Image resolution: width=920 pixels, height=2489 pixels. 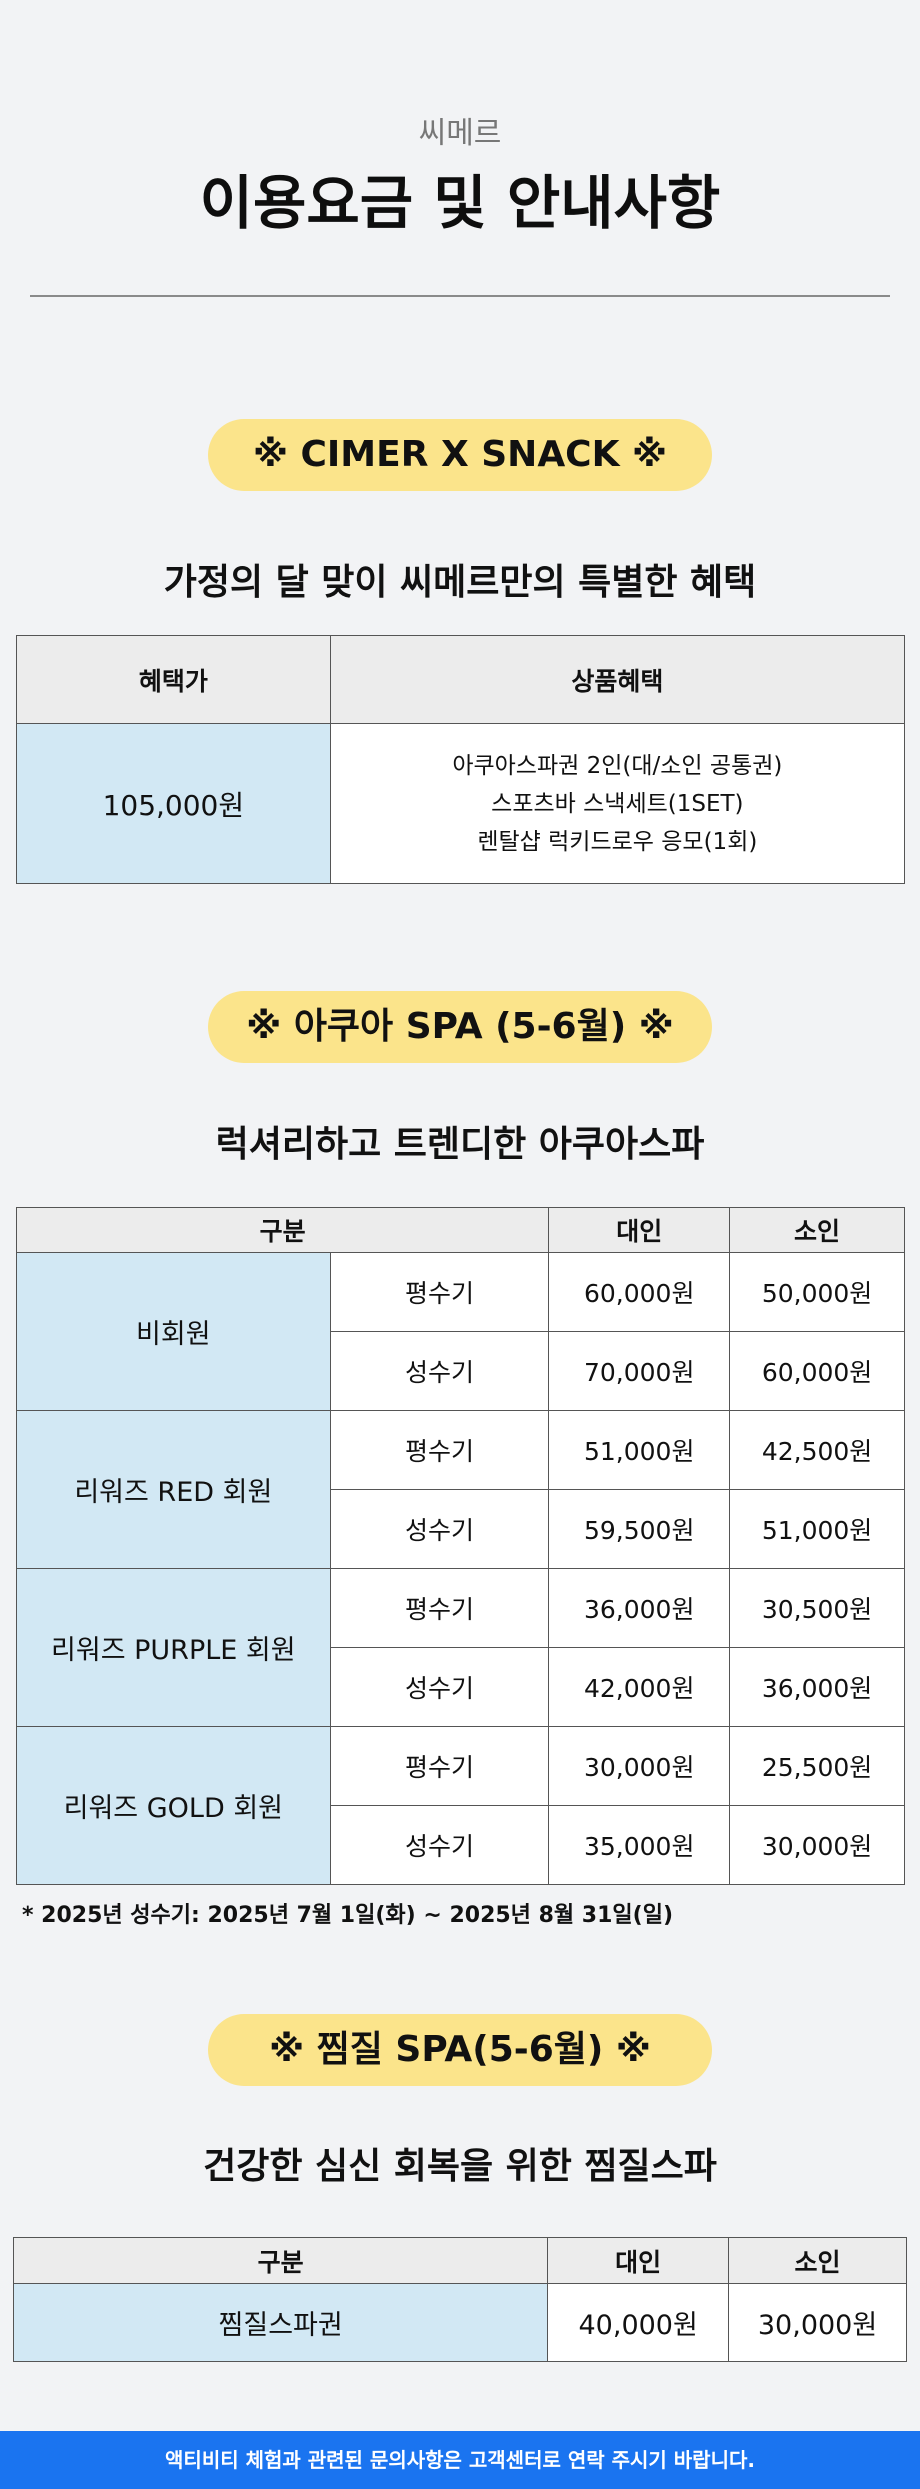 I want to click on child-price: 50,000원, so click(x=817, y=1292).